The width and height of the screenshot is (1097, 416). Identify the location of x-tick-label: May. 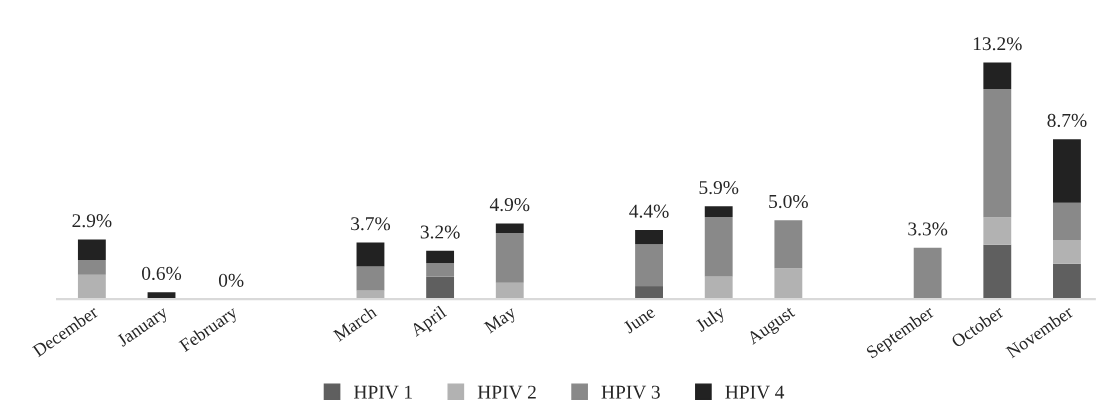
(501, 321).